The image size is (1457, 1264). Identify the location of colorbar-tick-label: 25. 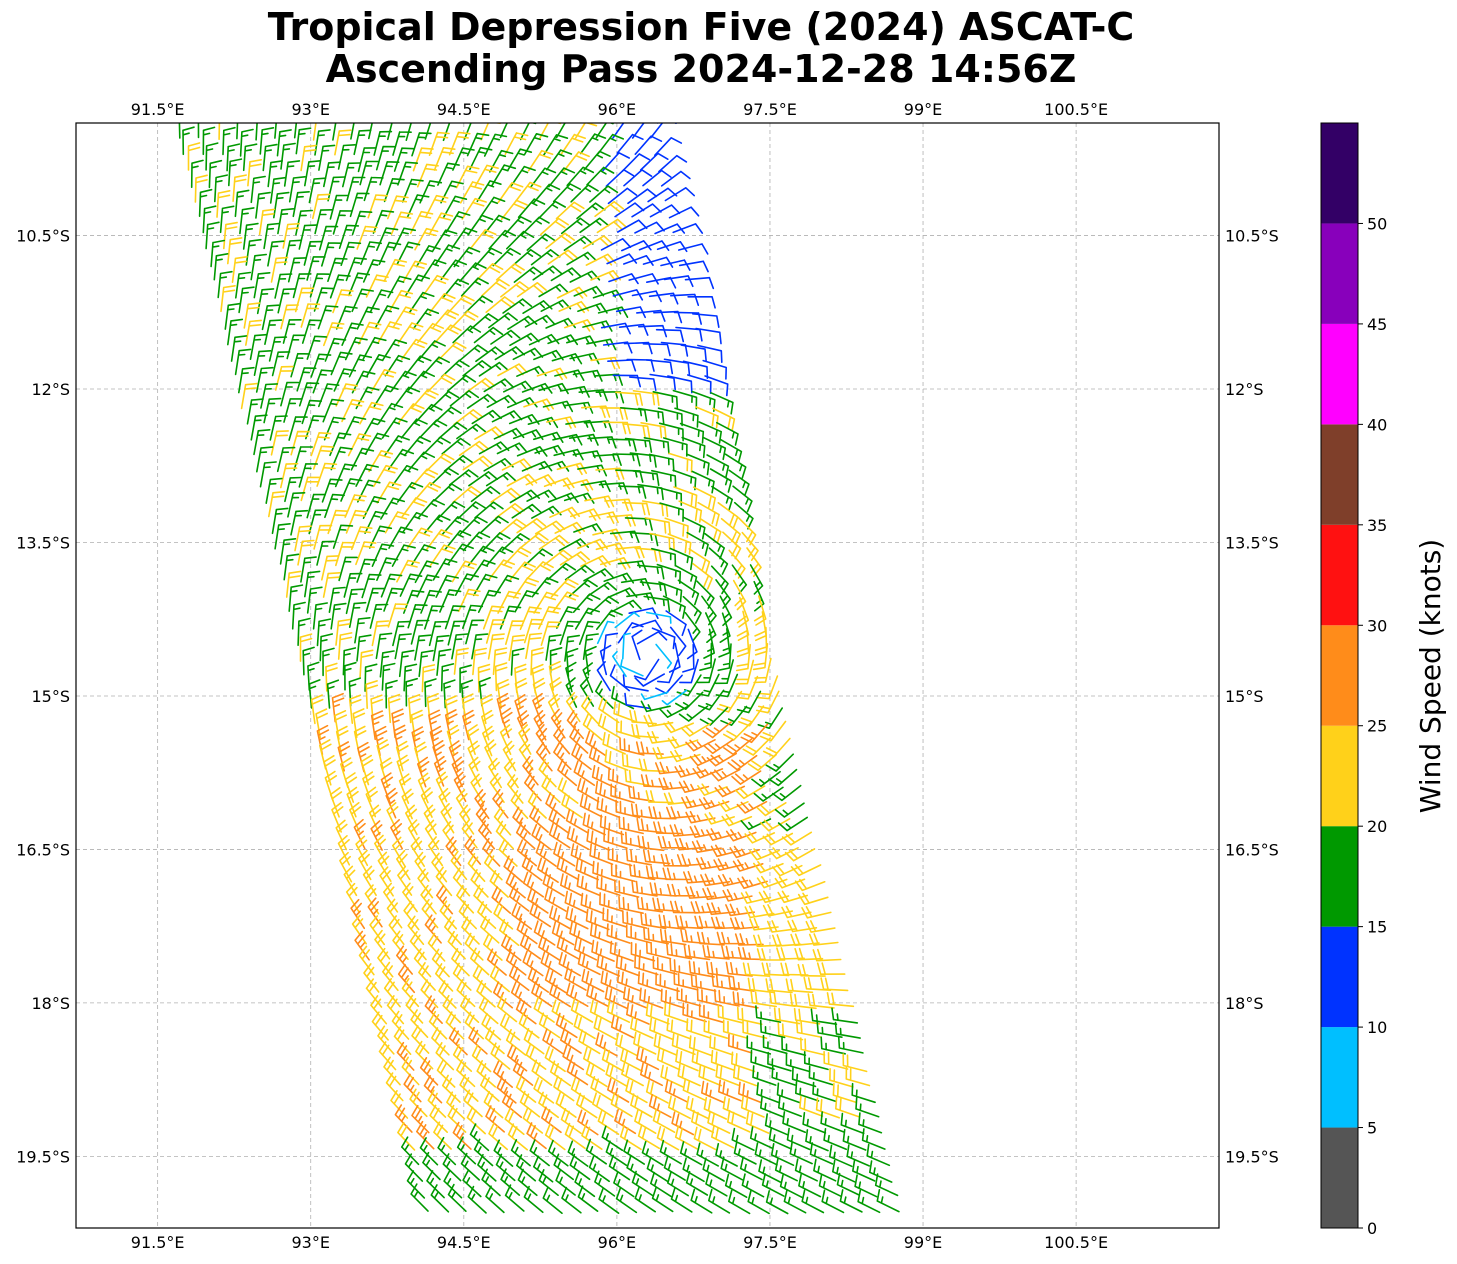
(1377, 726).